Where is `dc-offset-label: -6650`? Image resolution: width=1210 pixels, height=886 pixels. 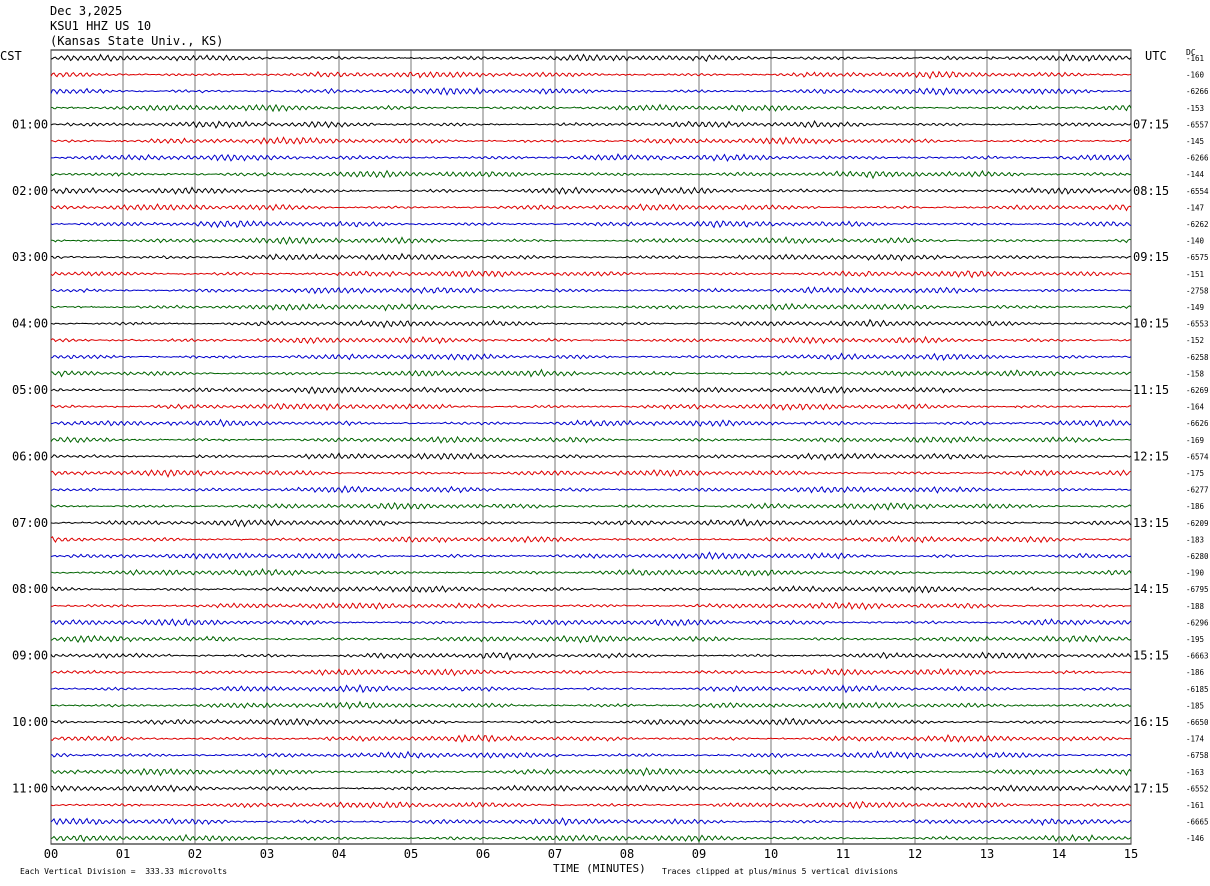
dc-offset-label: -6650 is located at coordinates (1197, 722).